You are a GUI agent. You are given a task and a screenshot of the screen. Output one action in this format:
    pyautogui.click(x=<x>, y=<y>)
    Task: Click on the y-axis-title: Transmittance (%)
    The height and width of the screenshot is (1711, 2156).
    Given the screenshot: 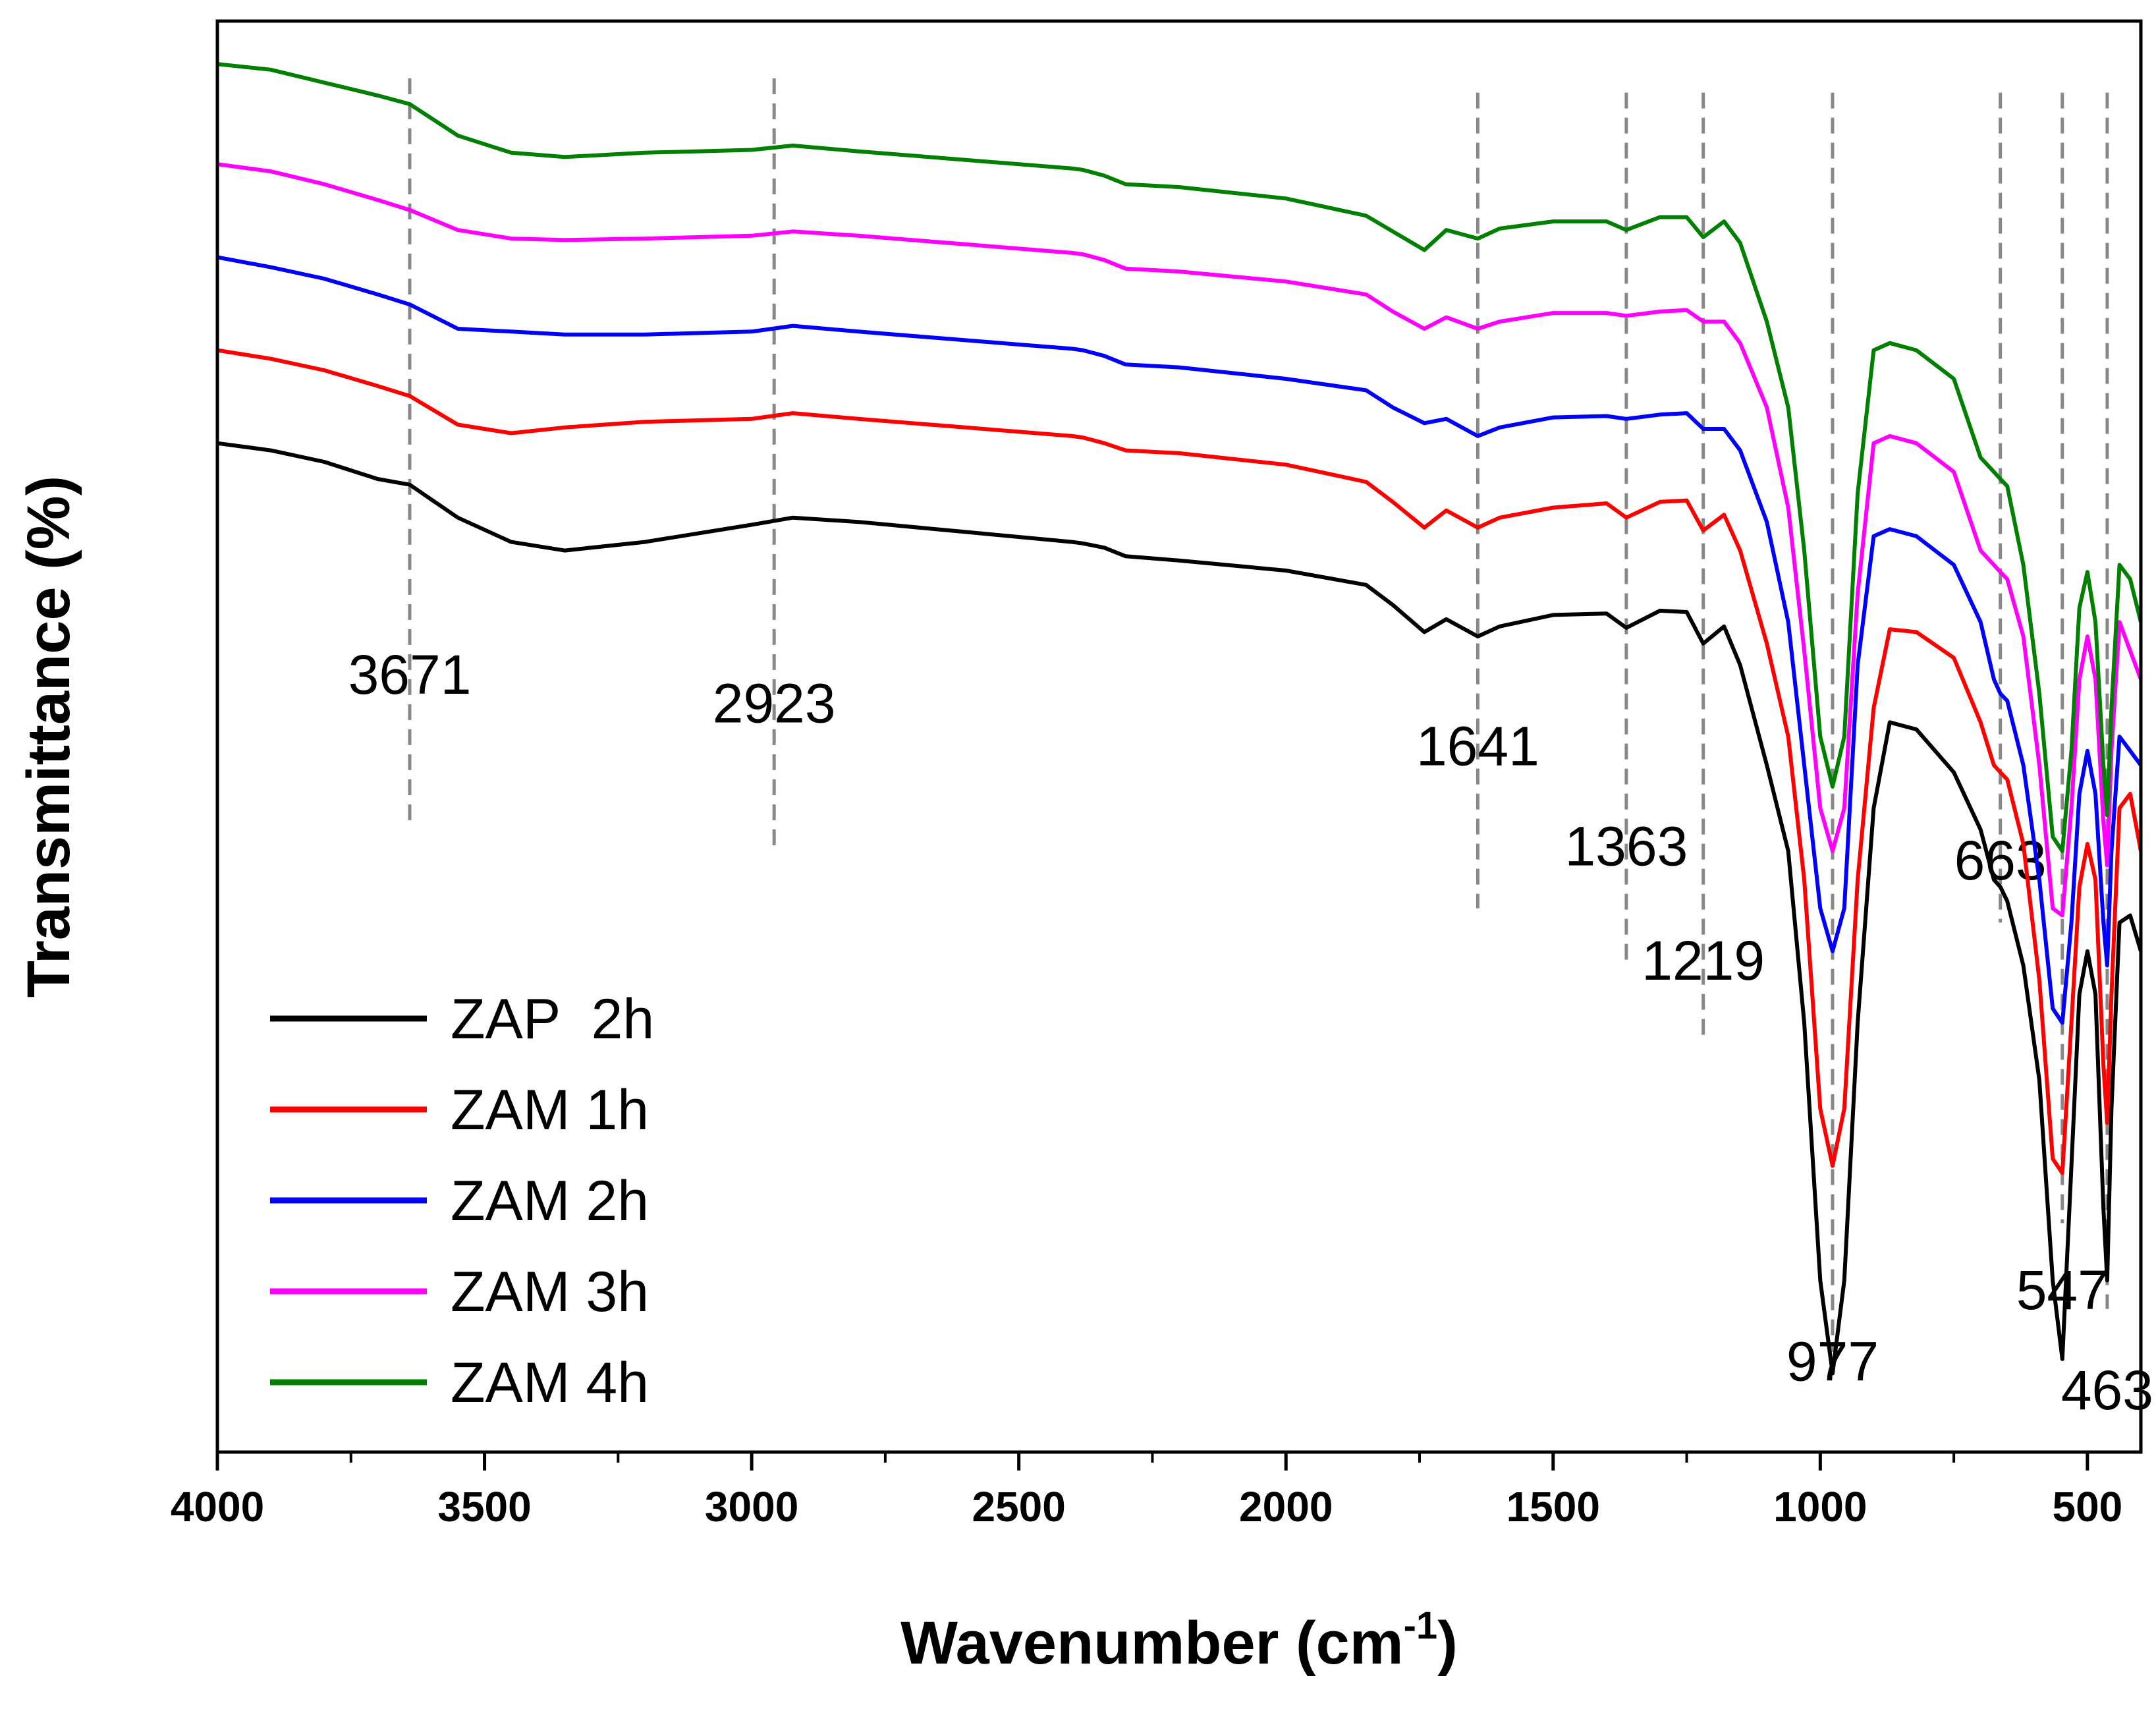 What is the action you would take?
    pyautogui.click(x=48, y=737)
    